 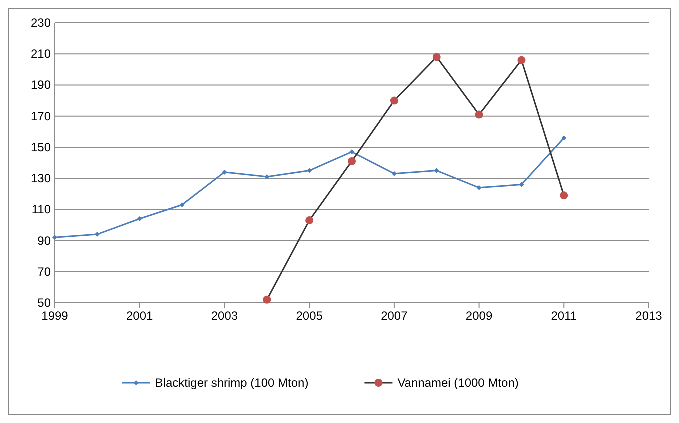 I want to click on legend-label: Blacktiger shrimp (100 Mton), so click(x=232, y=383).